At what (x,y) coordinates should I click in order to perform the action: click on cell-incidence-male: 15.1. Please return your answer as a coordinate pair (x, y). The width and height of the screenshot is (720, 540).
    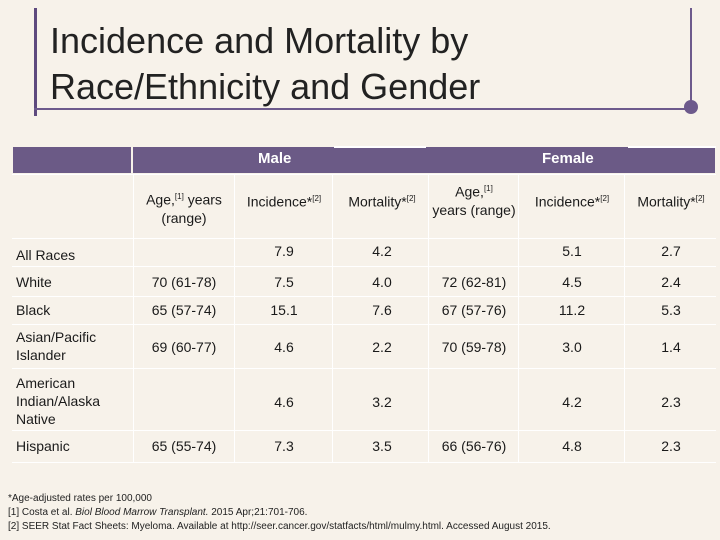
    Looking at the image, I should click on (284, 310).